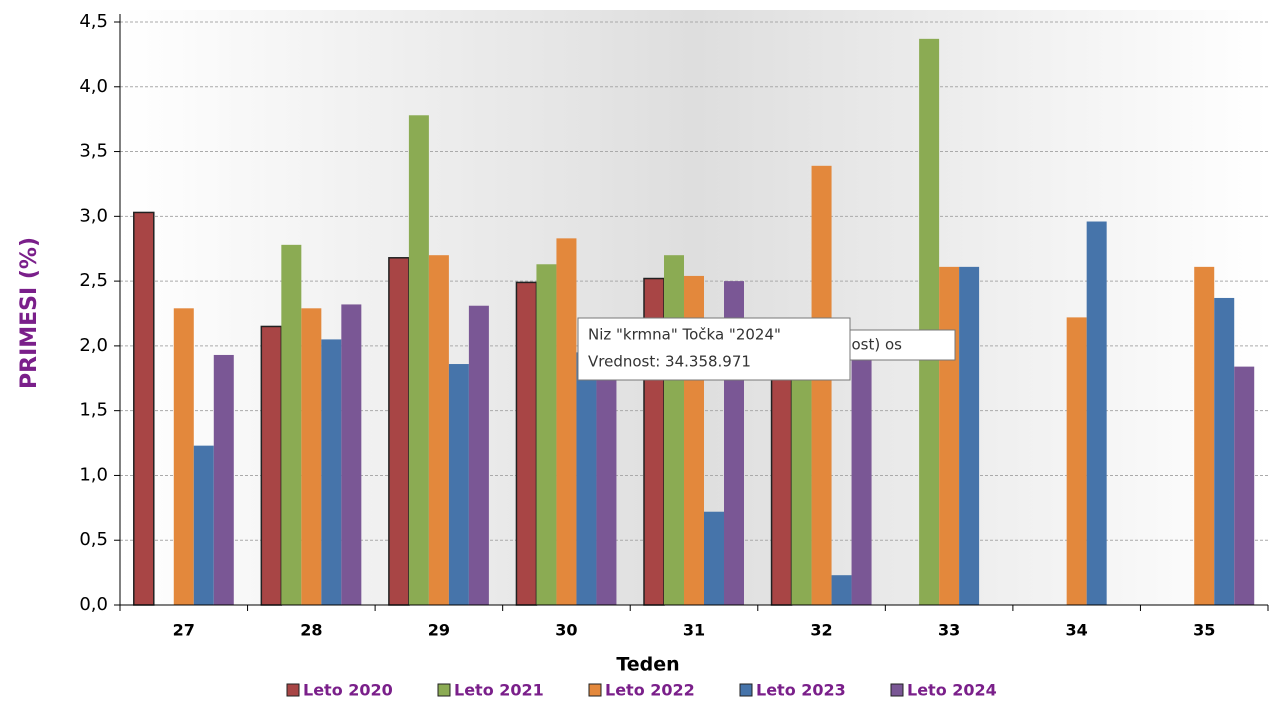 Image resolution: width=1274 pixels, height=704 pixels. What do you see at coordinates (93, 410) in the screenshot?
I see `y-tick-label: 1,5` at bounding box center [93, 410].